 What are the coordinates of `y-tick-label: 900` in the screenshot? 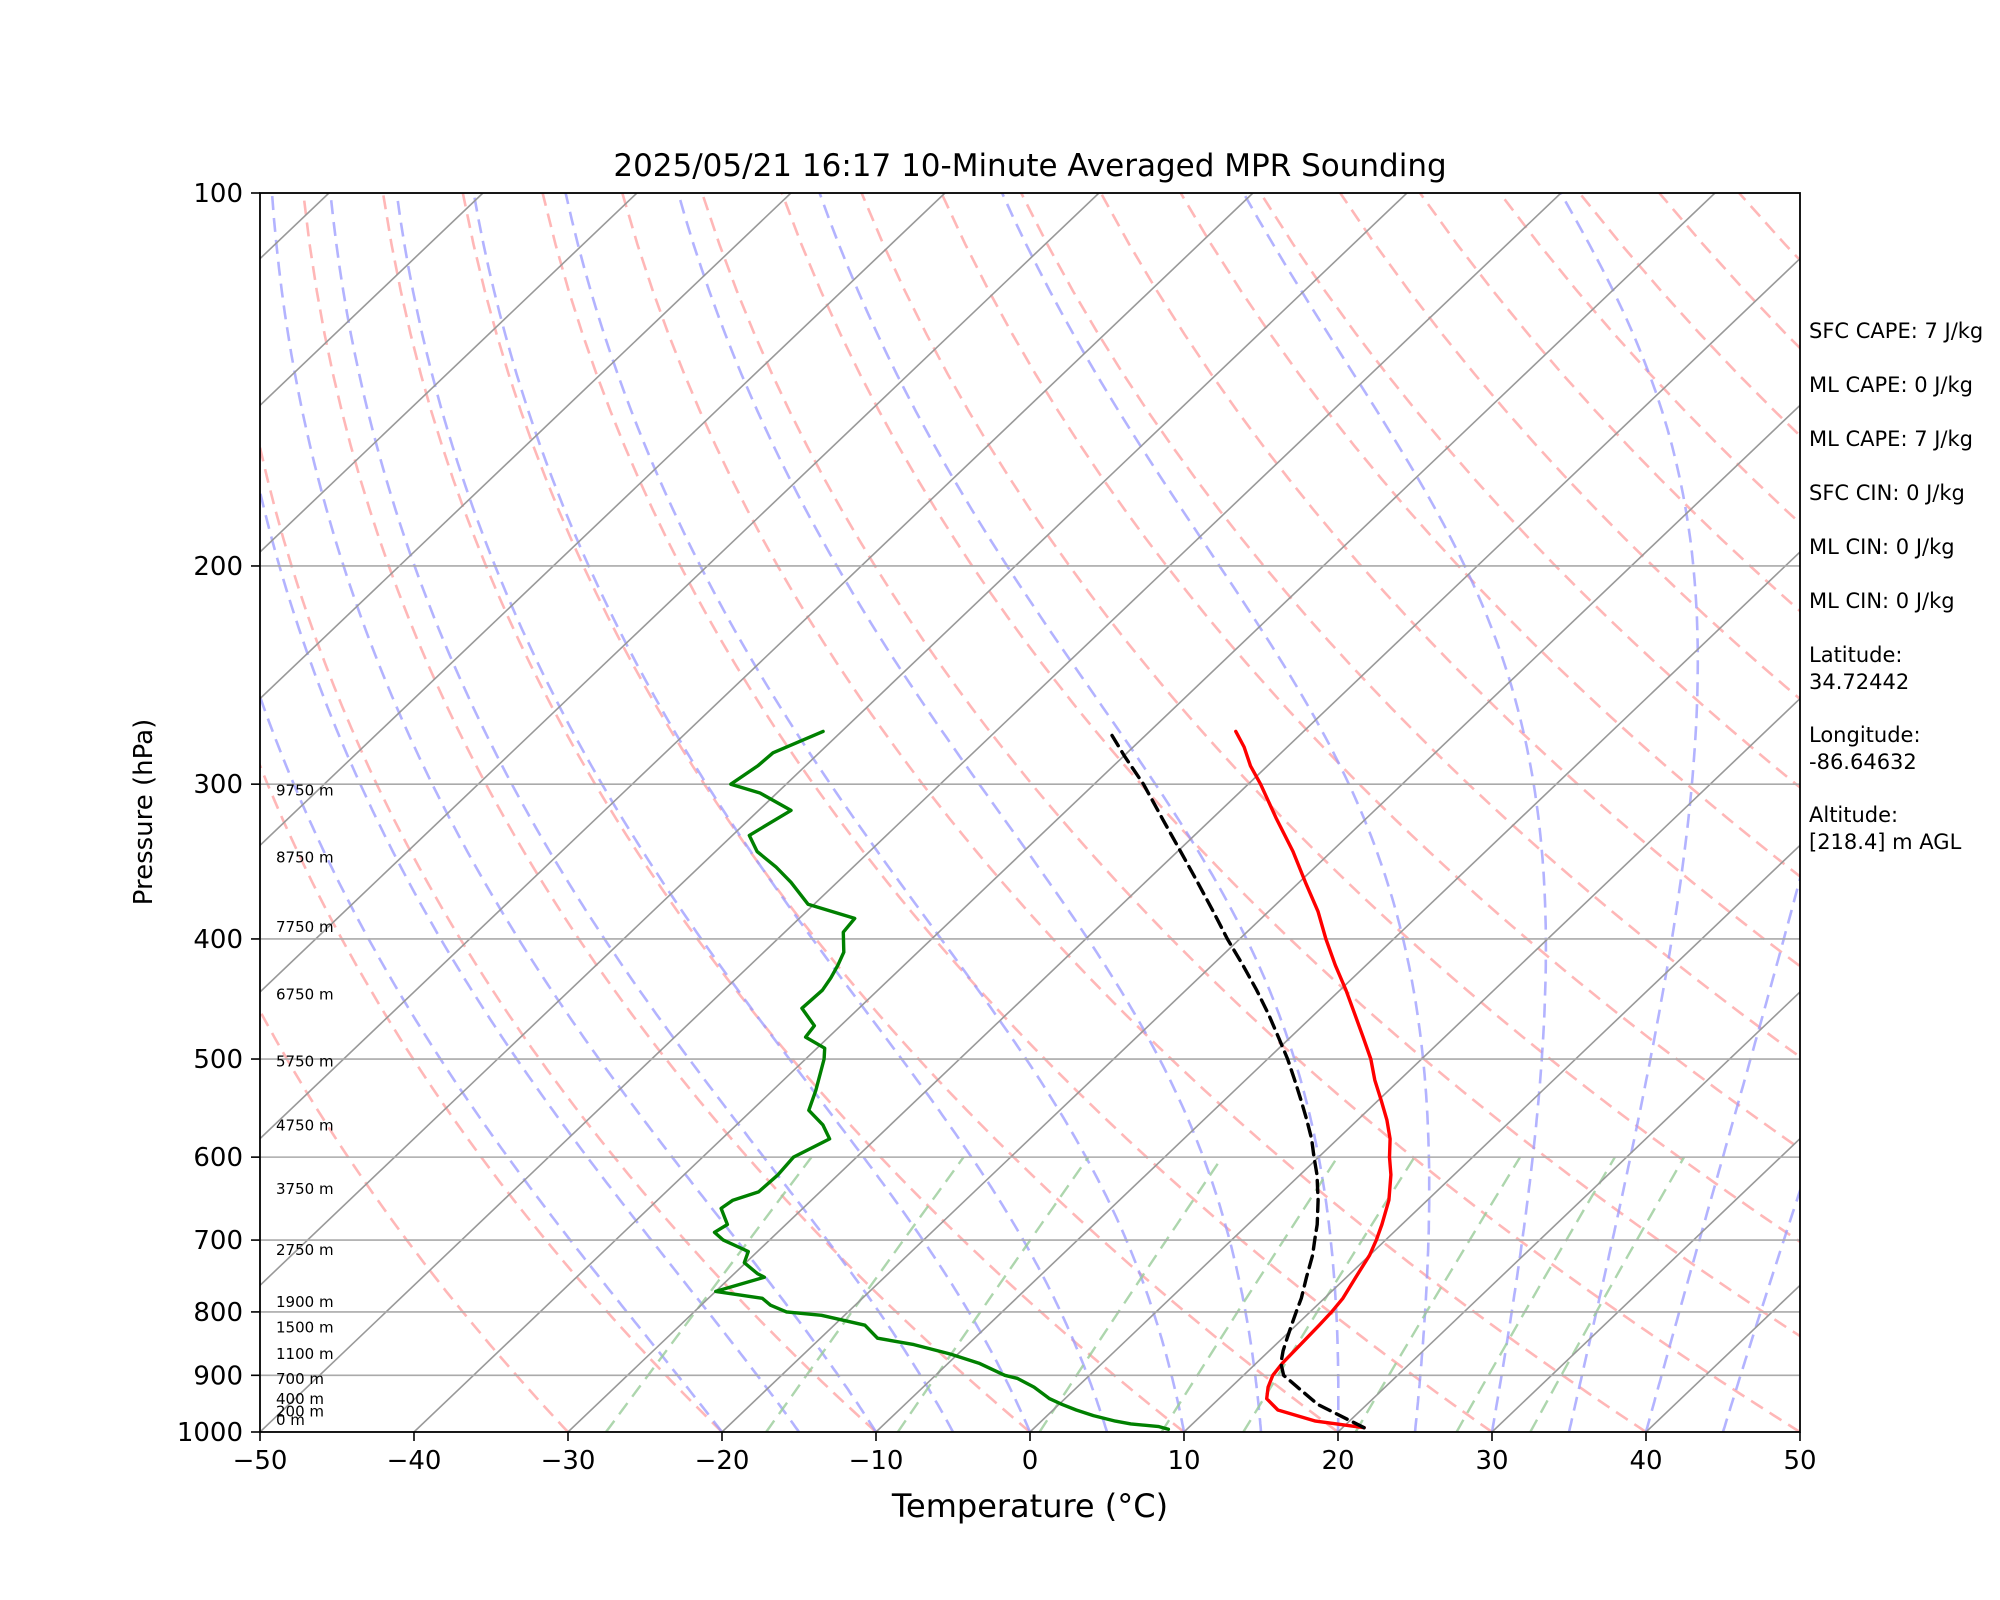 It's located at (218, 1376).